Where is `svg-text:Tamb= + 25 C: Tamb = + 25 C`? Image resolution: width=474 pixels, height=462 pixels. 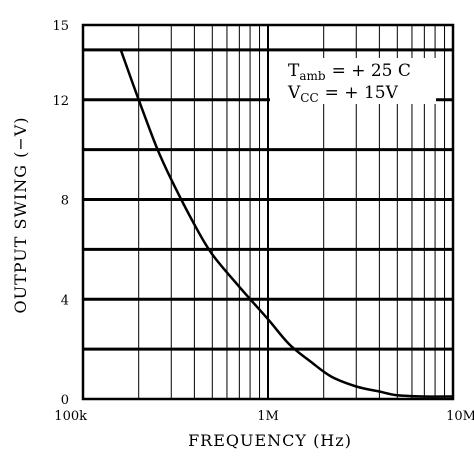 svg-text:Tamb= + 25 C: Tamb = + 25 C is located at coordinates (349, 72).